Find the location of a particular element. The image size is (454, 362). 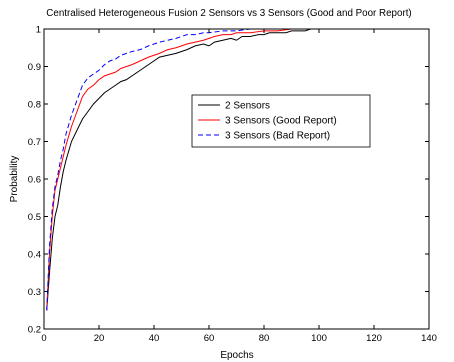

x-tick-label: 60 is located at coordinates (209, 338).